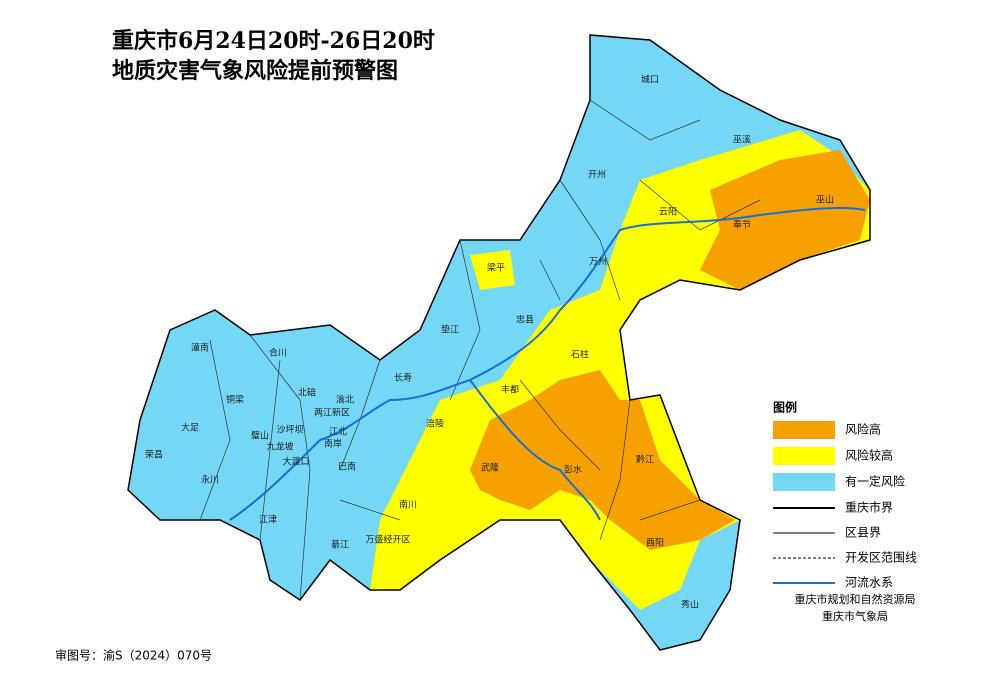  I want to click on district-label: 奉节, so click(742, 225).